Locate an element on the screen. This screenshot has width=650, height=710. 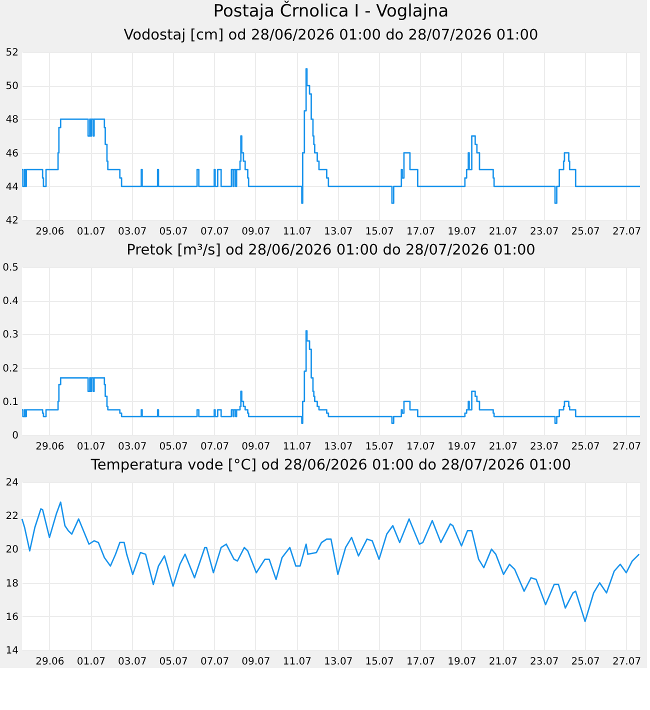
y-tick-label: 0.2 is located at coordinates (10, 368).